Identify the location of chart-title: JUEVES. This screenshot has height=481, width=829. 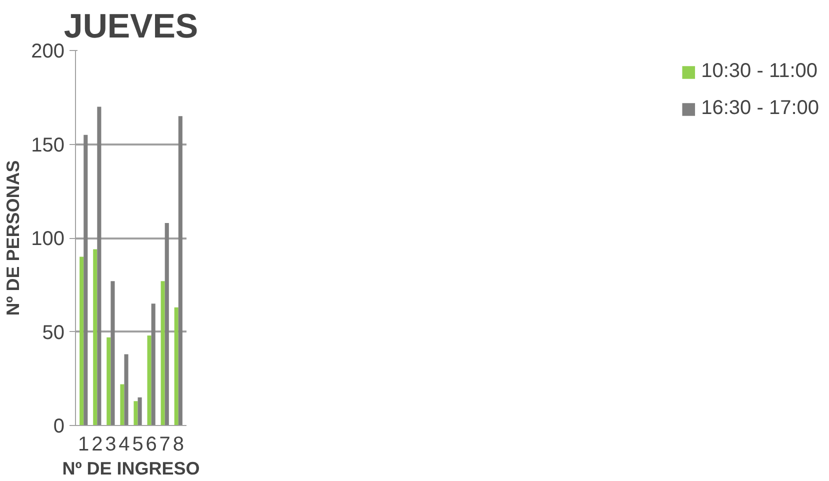
(131, 27).